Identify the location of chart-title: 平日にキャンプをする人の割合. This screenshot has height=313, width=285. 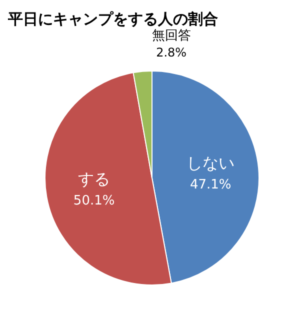
(112, 19).